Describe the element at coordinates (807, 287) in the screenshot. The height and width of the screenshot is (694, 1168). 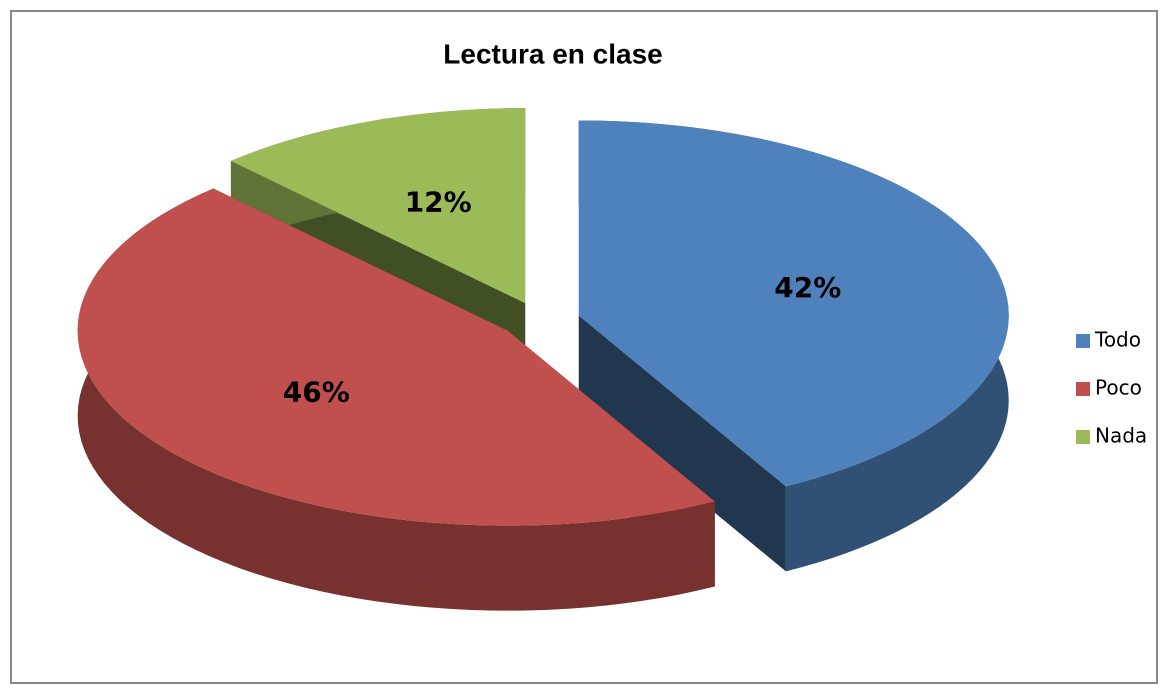
I see `data-label: 42%` at that location.